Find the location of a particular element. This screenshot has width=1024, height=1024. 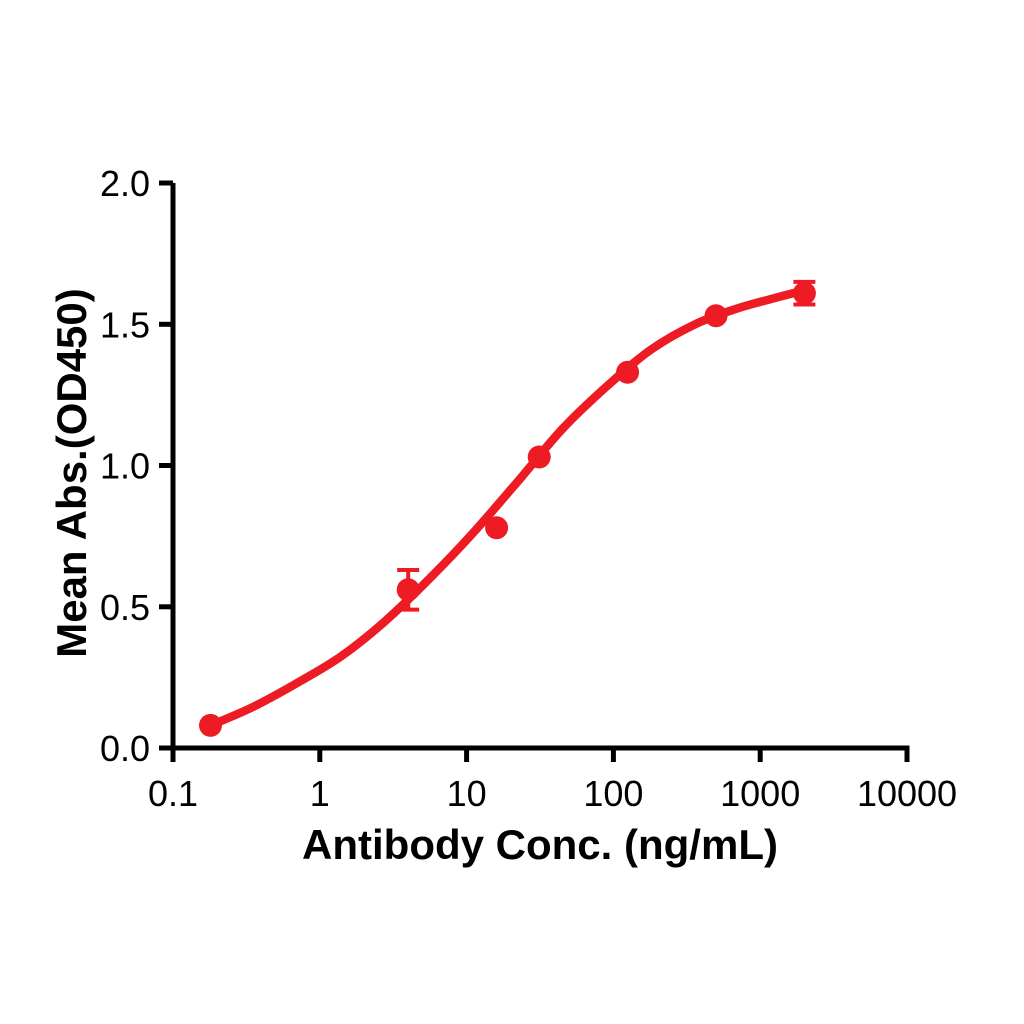

y-tick-label: 1.5 is located at coordinates (125, 324).